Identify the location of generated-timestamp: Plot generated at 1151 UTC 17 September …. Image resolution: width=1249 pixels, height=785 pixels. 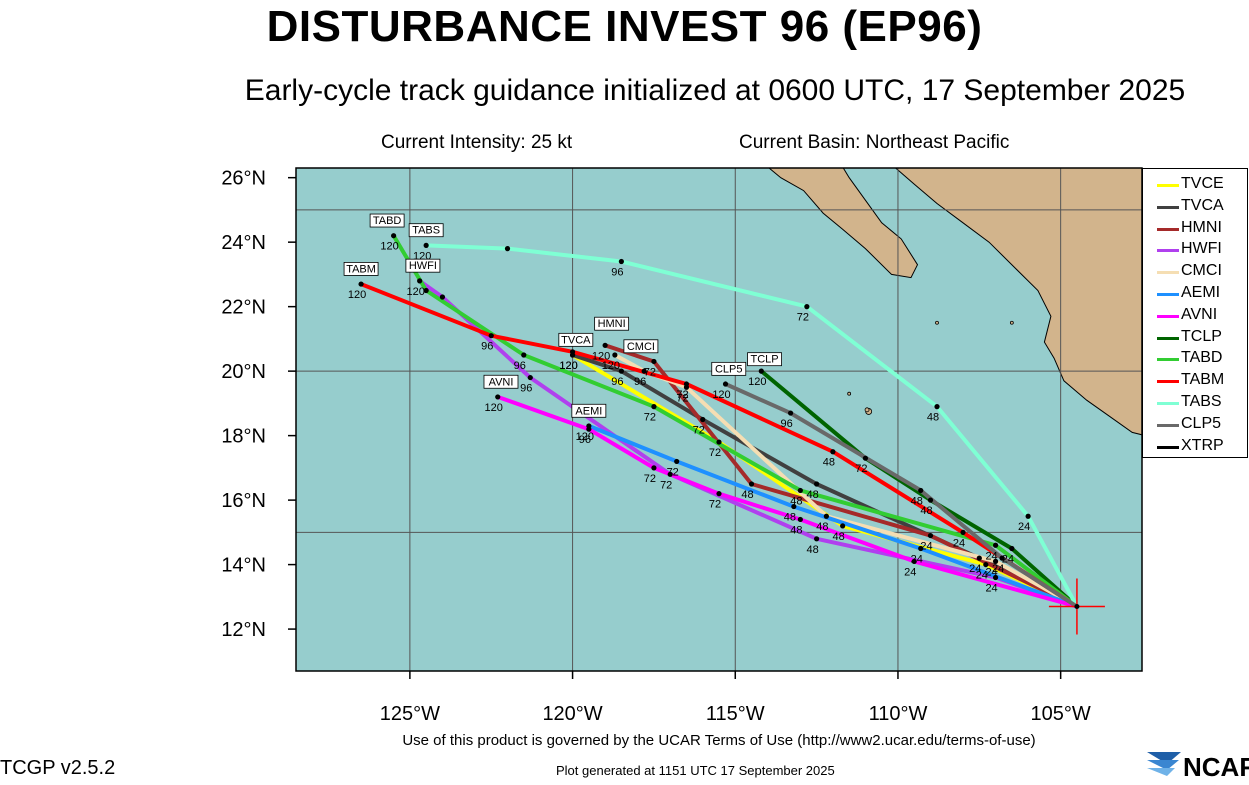
(695, 770).